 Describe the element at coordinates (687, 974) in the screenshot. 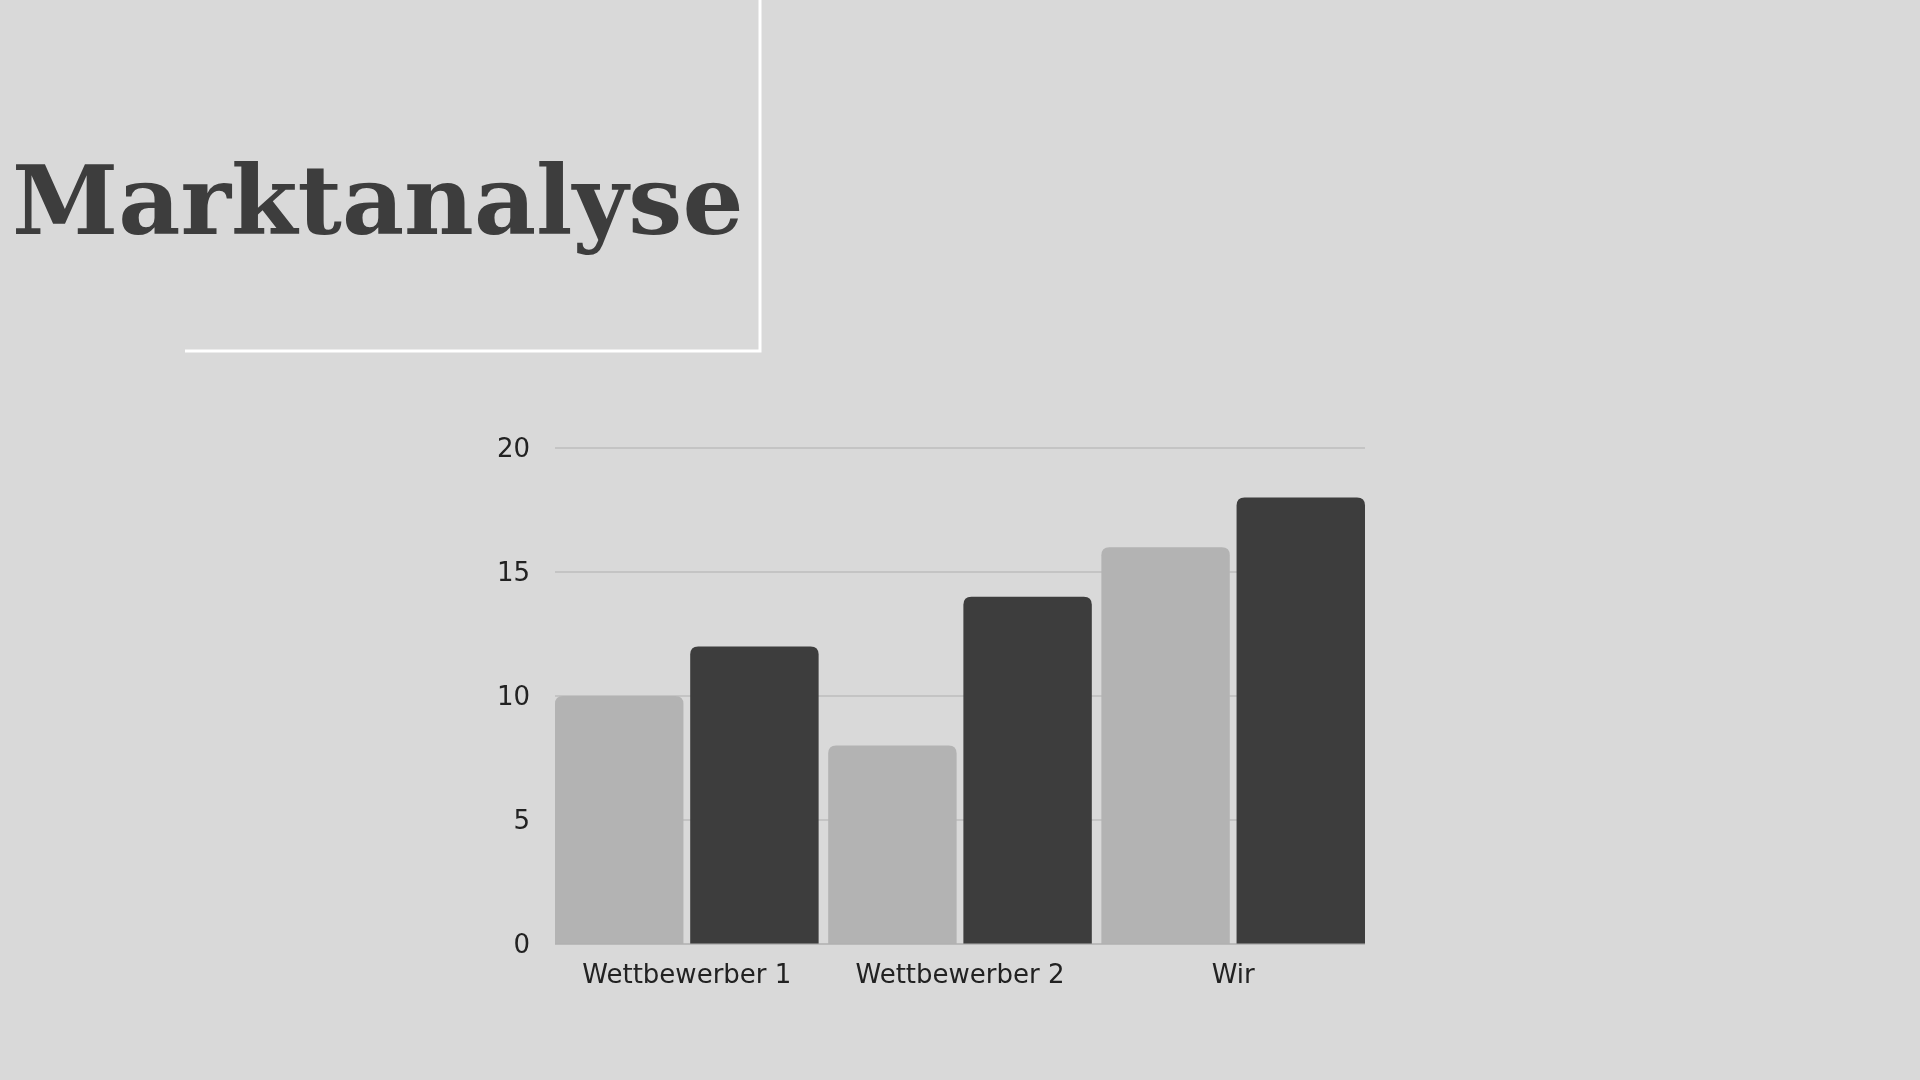

I see `x-tick-label: Wettbewerber 1` at that location.